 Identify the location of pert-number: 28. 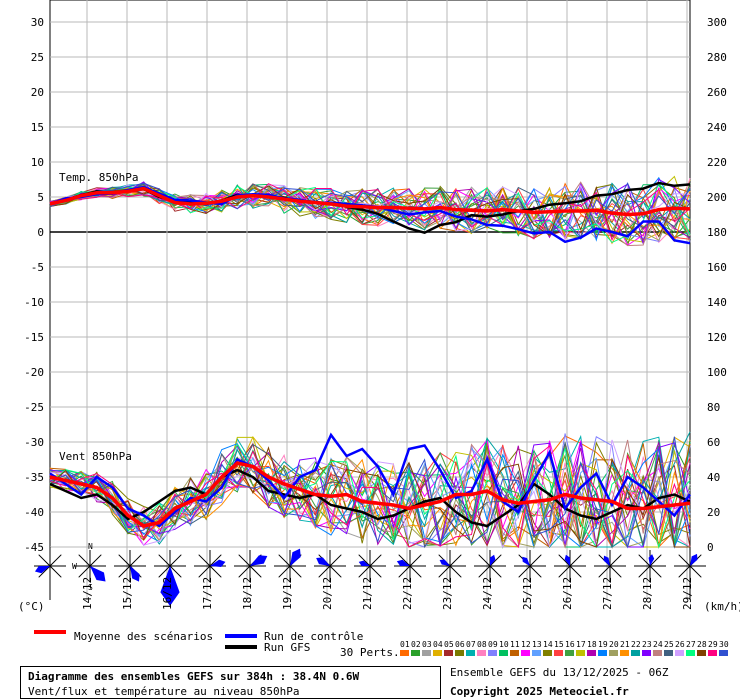
(702, 644).